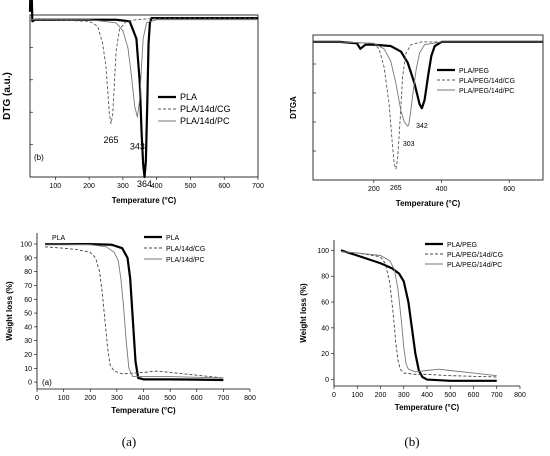  I want to click on y-tick-label: 50, so click(28, 314).